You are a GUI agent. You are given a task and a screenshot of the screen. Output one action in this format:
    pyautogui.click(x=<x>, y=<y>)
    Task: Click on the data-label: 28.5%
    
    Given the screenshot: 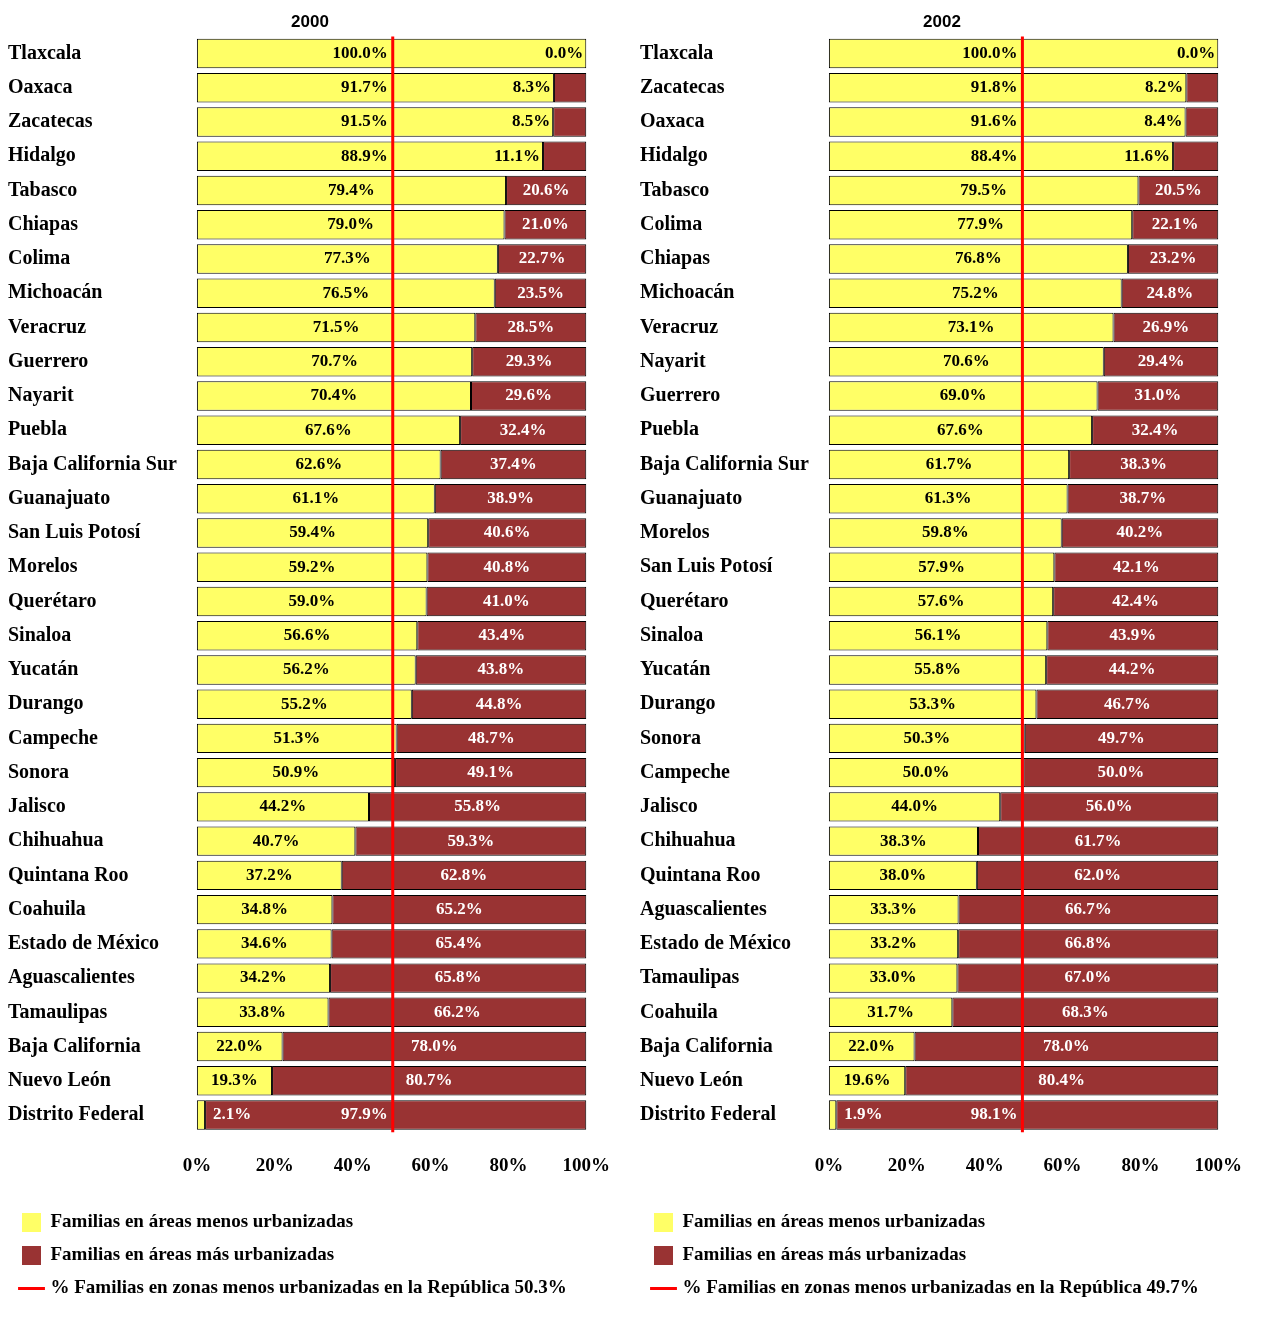 What is the action you would take?
    pyautogui.click(x=531, y=326)
    